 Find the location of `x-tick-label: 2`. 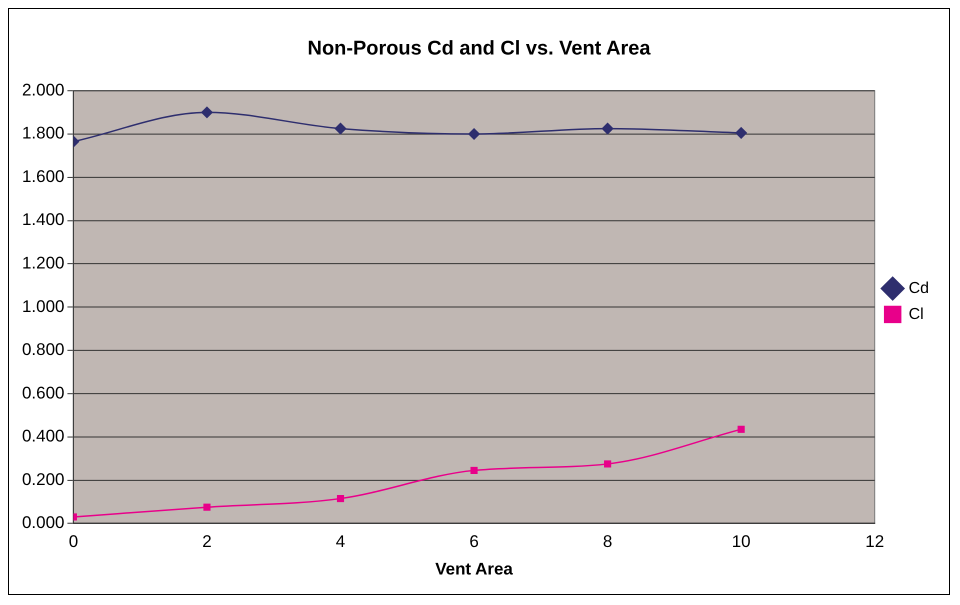

x-tick-label: 2 is located at coordinates (207, 542).